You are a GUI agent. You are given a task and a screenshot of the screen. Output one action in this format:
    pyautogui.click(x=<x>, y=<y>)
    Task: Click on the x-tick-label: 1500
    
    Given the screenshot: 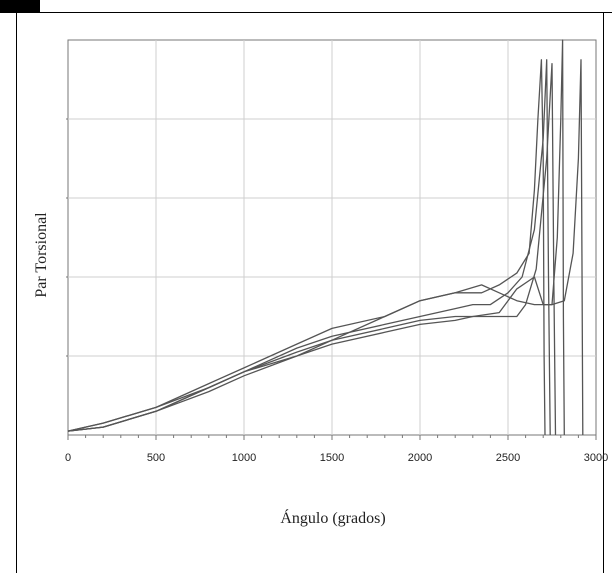 What is the action you would take?
    pyautogui.click(x=332, y=458)
    